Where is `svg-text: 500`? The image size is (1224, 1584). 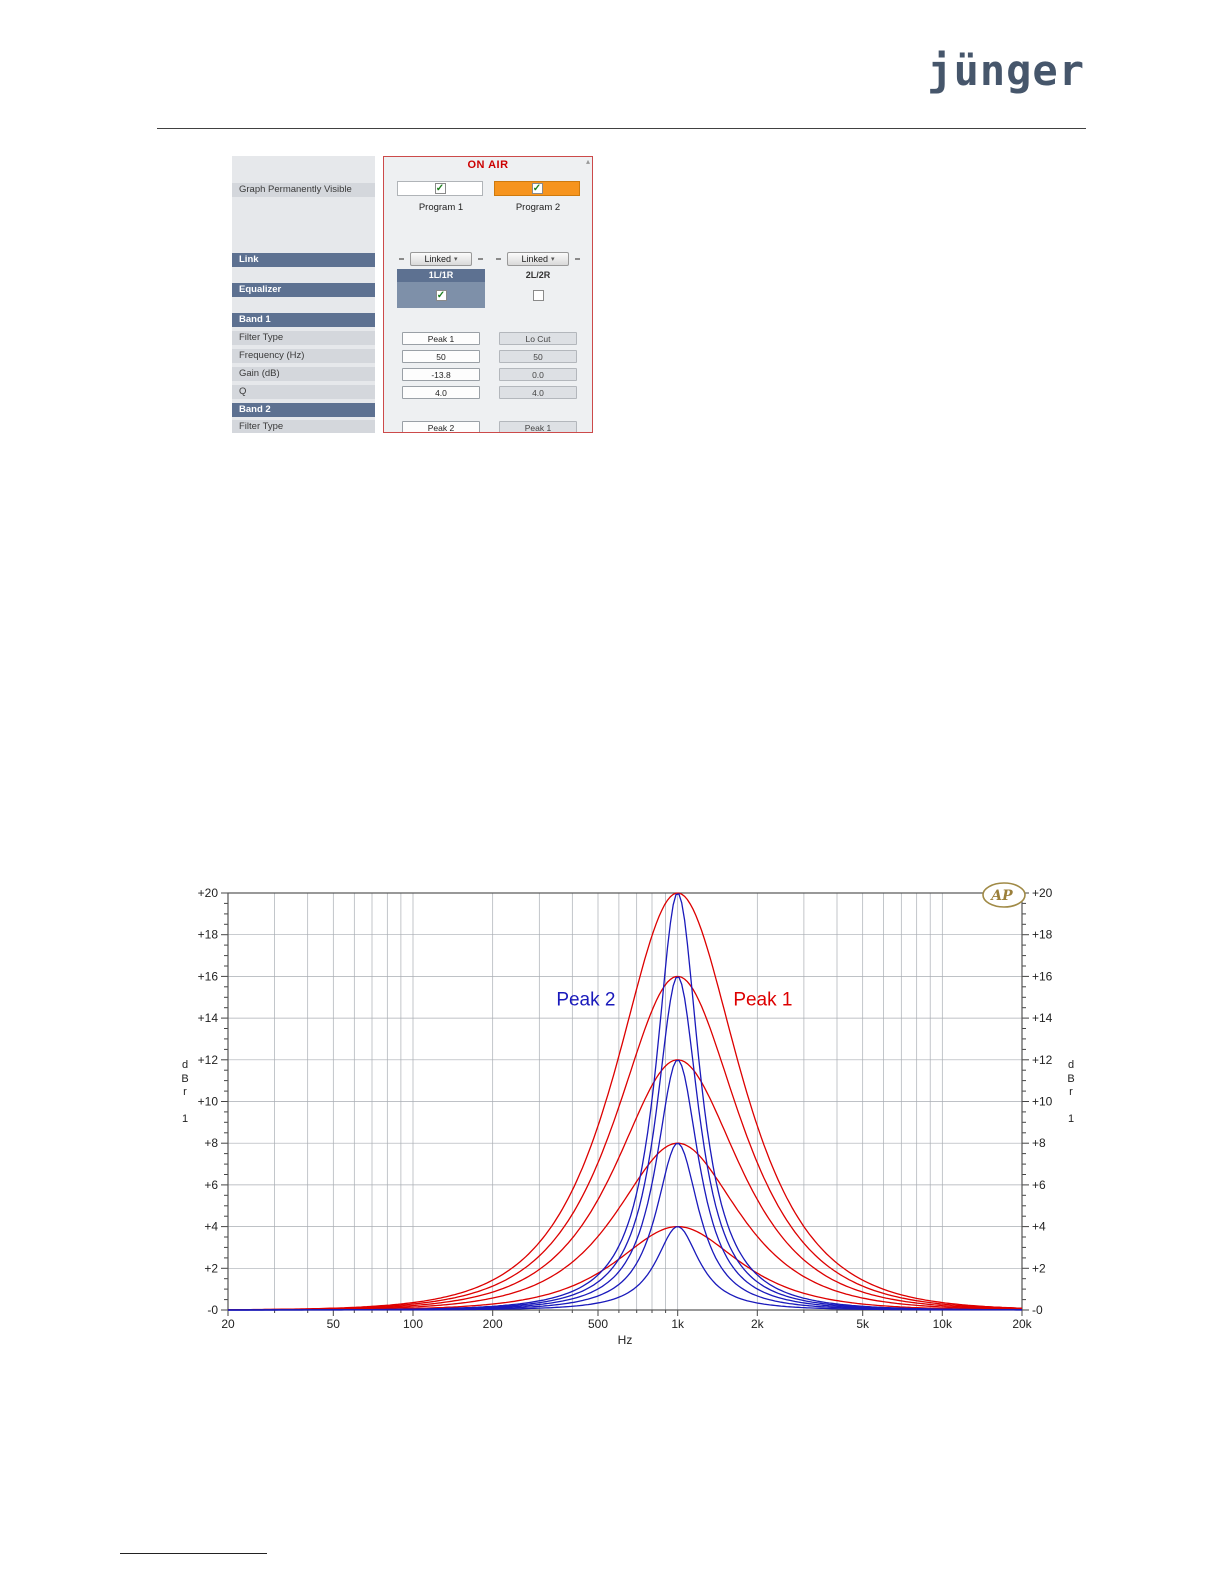
svg-text: 500 is located at coordinates (598, 1324).